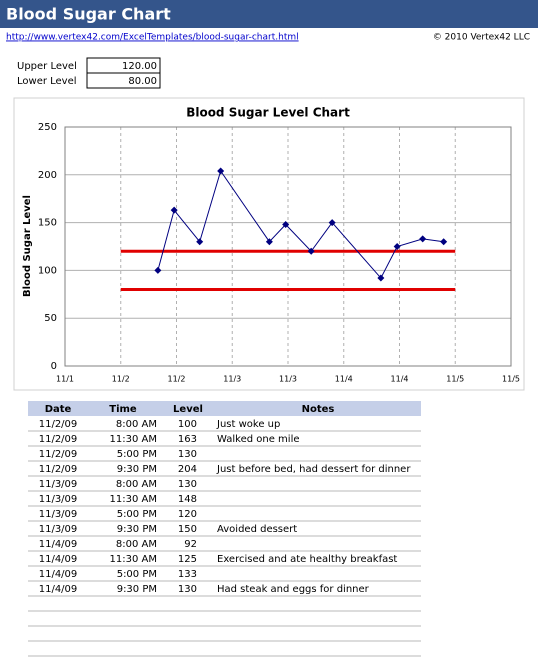 The width and height of the screenshot is (538, 663). I want to click on page-title: Blood Sugar Chart, so click(88, 14).